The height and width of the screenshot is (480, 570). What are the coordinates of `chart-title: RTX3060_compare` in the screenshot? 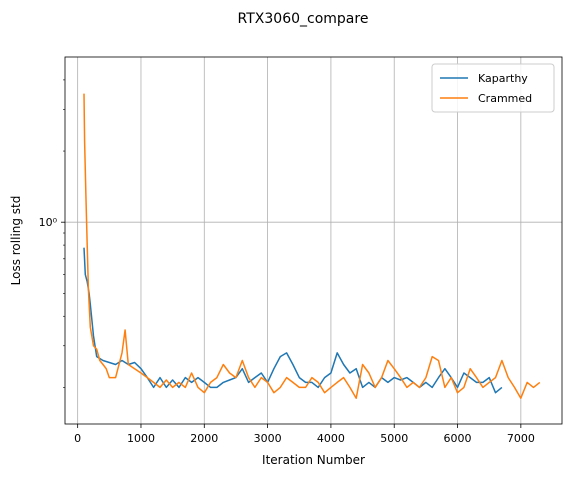 It's located at (303, 19).